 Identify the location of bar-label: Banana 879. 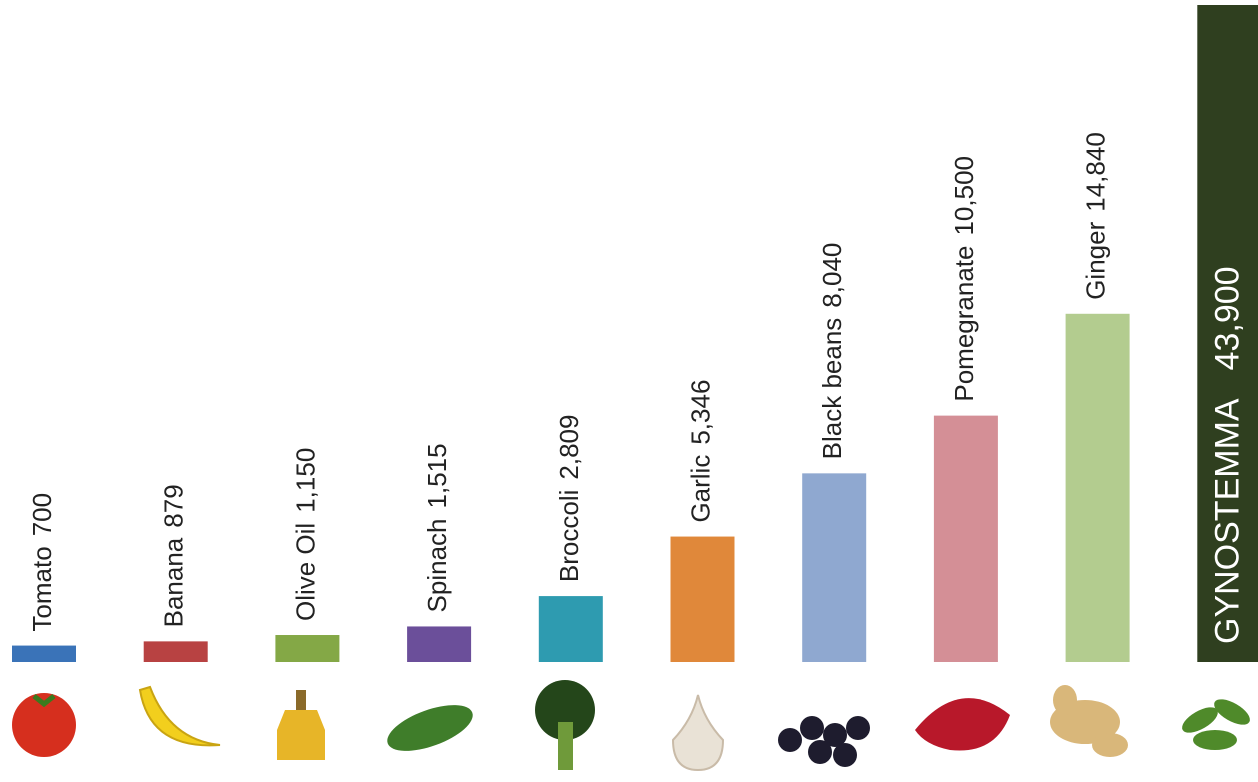
(174, 555).